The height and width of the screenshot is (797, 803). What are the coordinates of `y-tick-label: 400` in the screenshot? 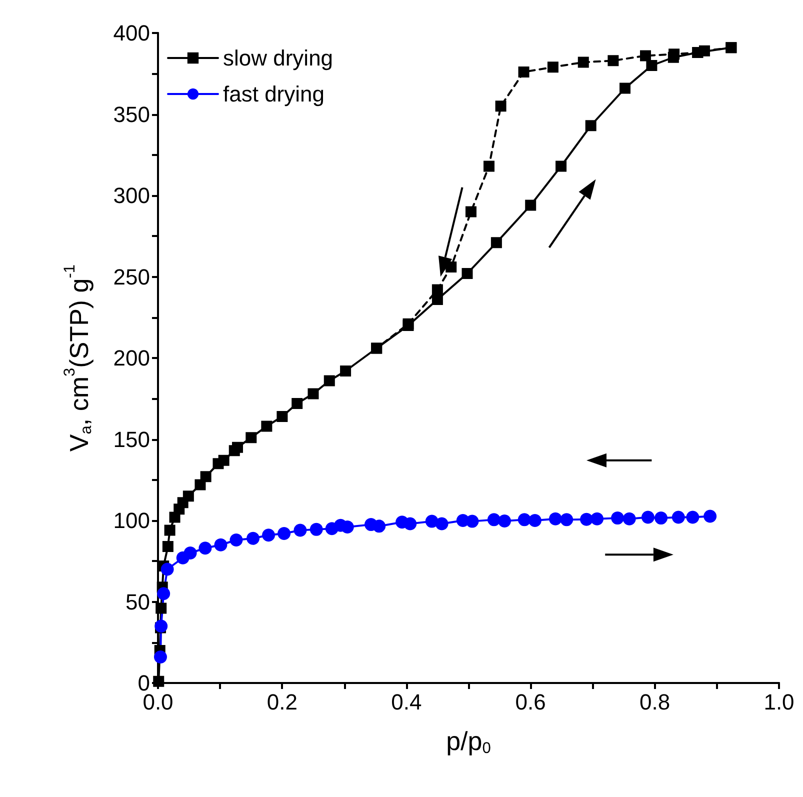 It's located at (131, 33).